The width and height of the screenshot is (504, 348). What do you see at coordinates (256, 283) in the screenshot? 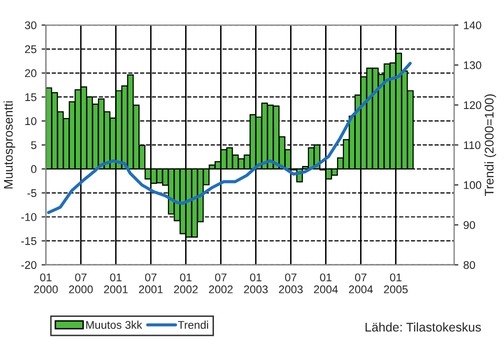
I see `x-tick-label: 01 2003` at bounding box center [256, 283].